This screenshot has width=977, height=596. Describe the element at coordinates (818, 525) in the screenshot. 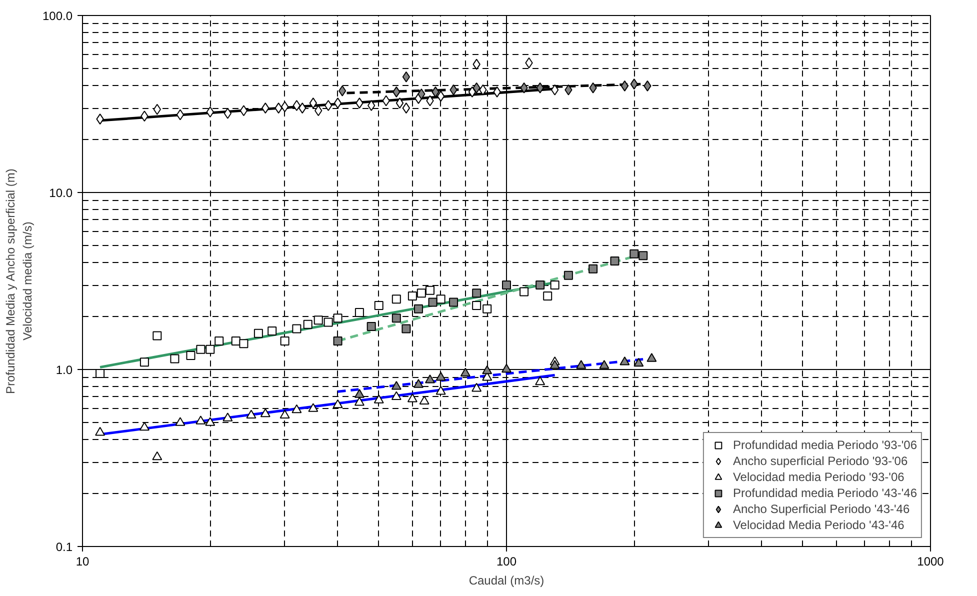

I see `legend-label: Velocidad Media Periodo '43-'46` at that location.